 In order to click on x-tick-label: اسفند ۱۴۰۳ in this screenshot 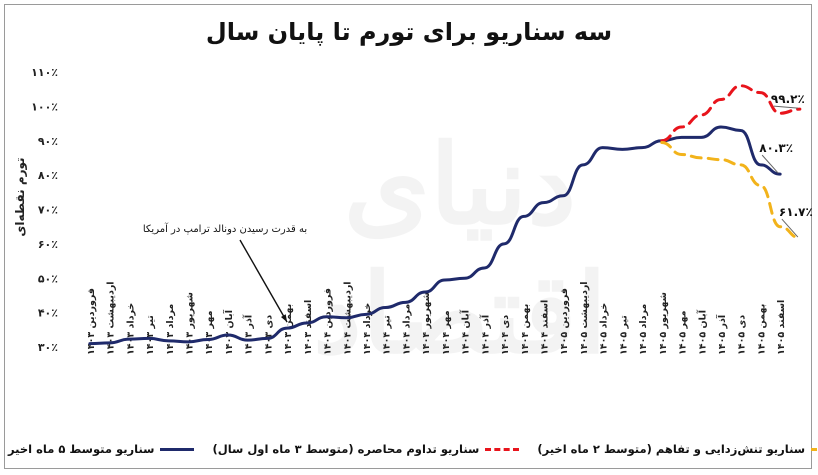, I will do `click(308, 327)`.